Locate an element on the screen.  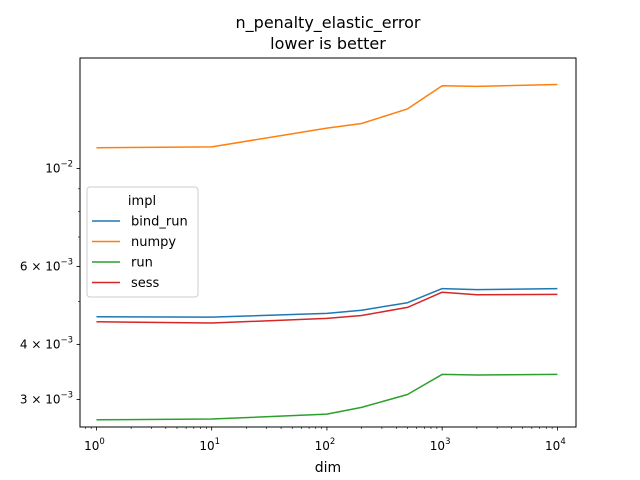
y-tick-label-mantissa: 3 × 10 is located at coordinates (40, 400).